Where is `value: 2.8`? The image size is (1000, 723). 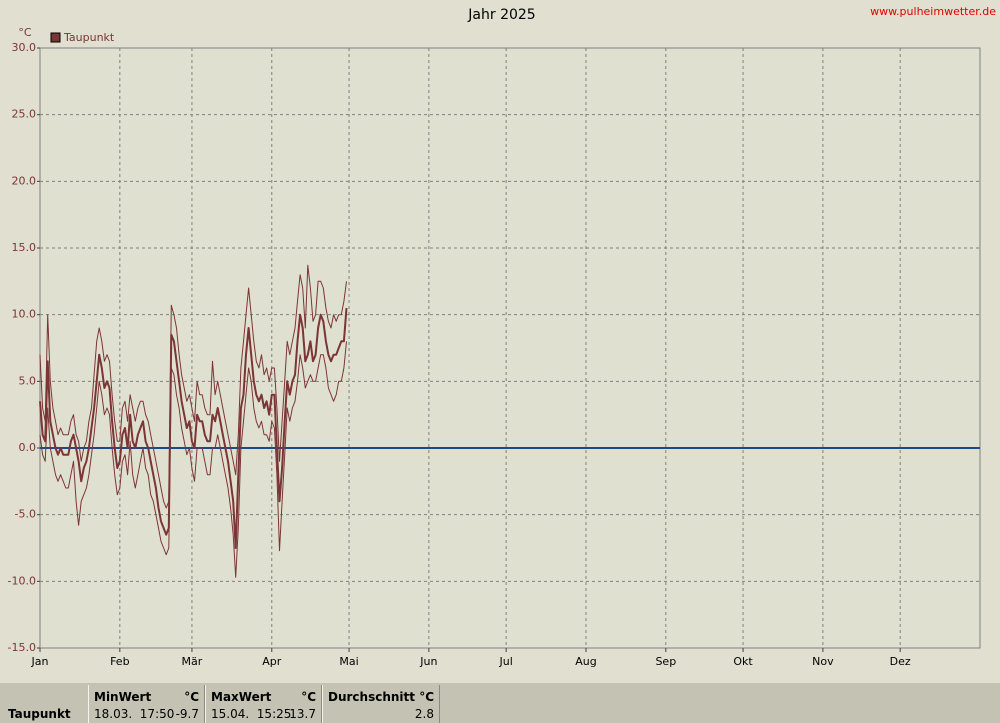
value: 2.8 is located at coordinates (424, 714).